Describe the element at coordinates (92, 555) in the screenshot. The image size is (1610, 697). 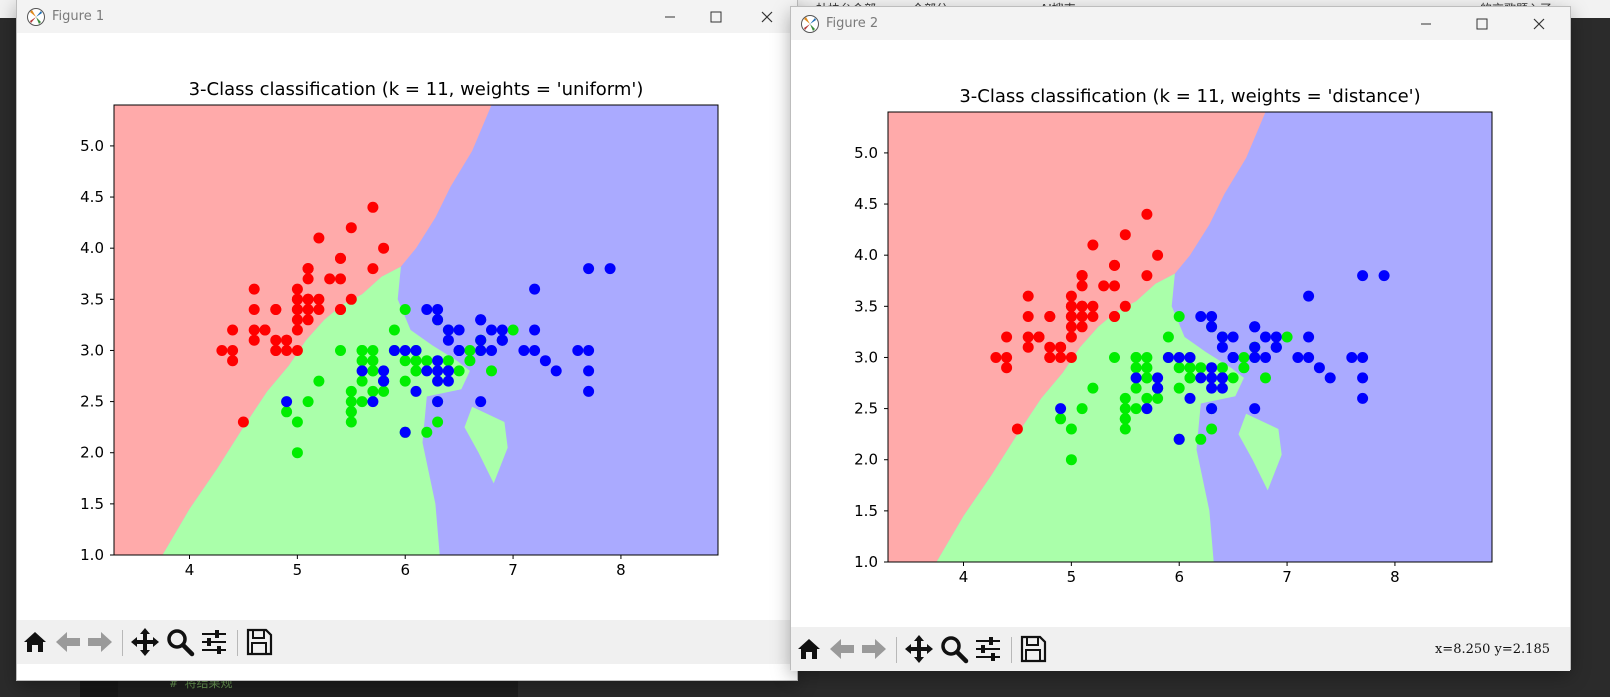
I see `y-tick-label: 1.0` at that location.